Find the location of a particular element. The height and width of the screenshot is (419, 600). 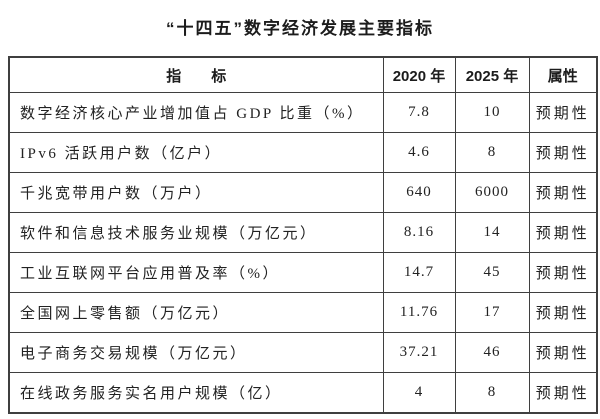

indicator-cell: 数字经济核心产业增加值占 GDP 比重（%） is located at coordinates (196, 112).